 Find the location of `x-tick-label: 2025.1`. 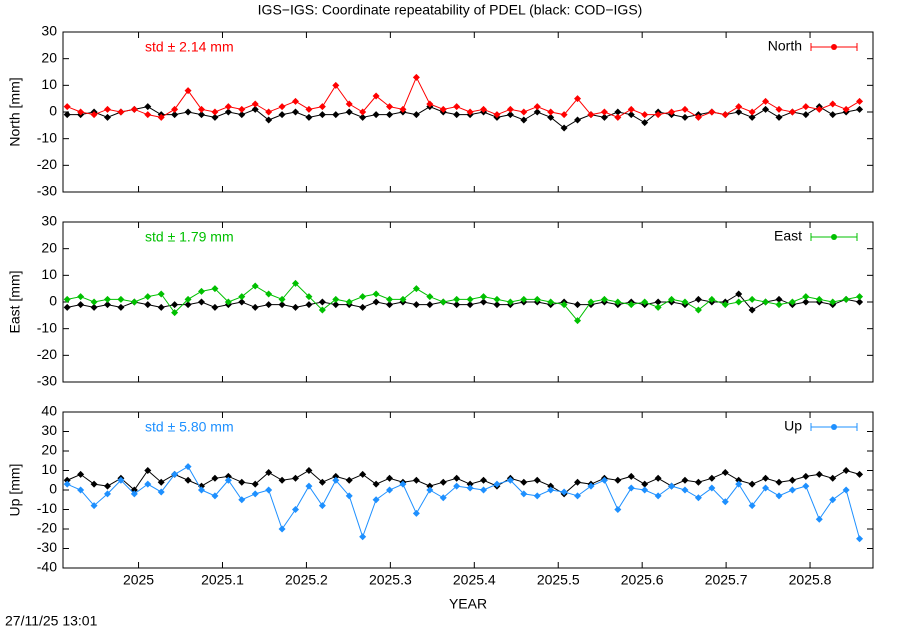

x-tick-label: 2025.1 is located at coordinates (222, 580).